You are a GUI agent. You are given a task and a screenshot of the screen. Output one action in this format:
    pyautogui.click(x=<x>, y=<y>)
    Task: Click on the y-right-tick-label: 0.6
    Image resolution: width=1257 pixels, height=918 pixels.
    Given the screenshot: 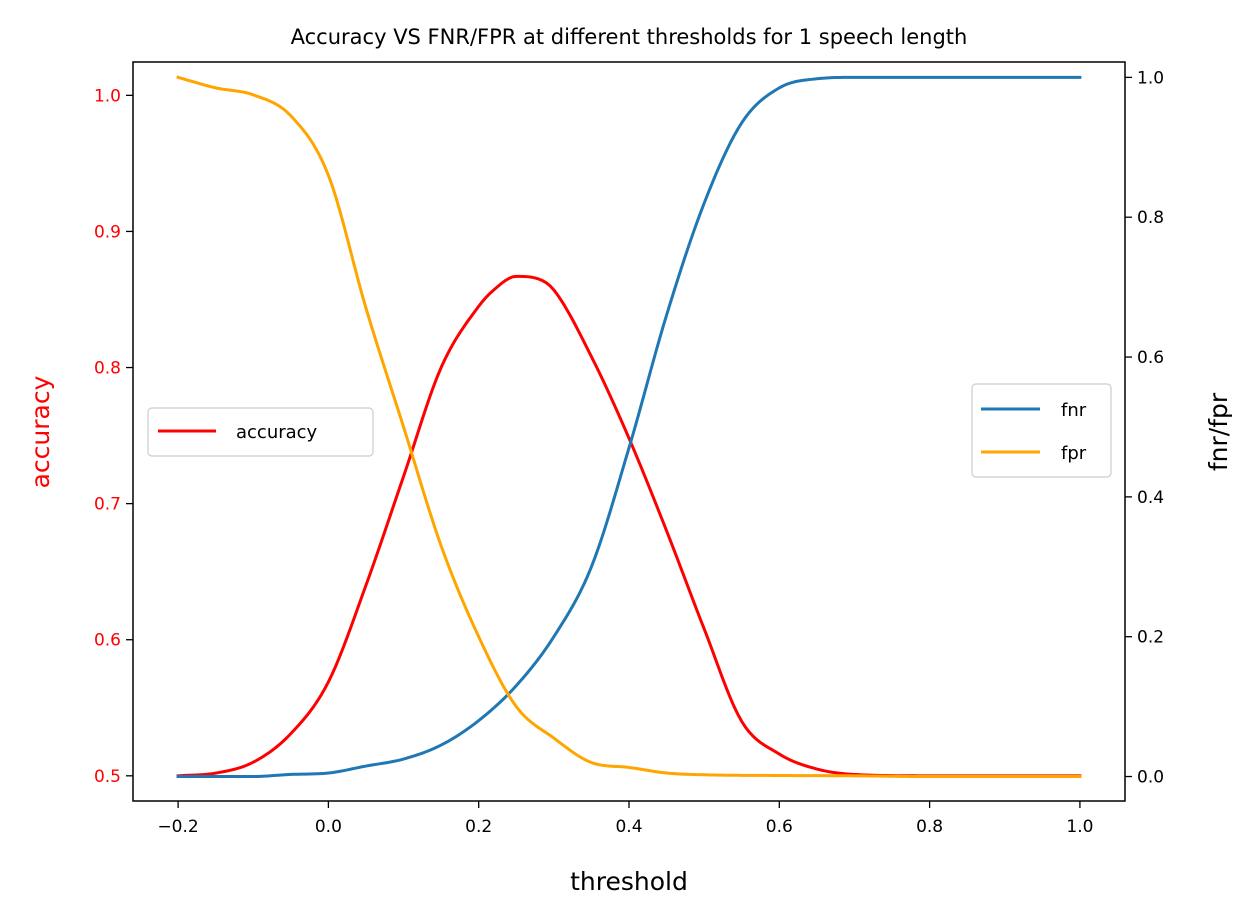 What is the action you would take?
    pyautogui.click(x=1150, y=358)
    